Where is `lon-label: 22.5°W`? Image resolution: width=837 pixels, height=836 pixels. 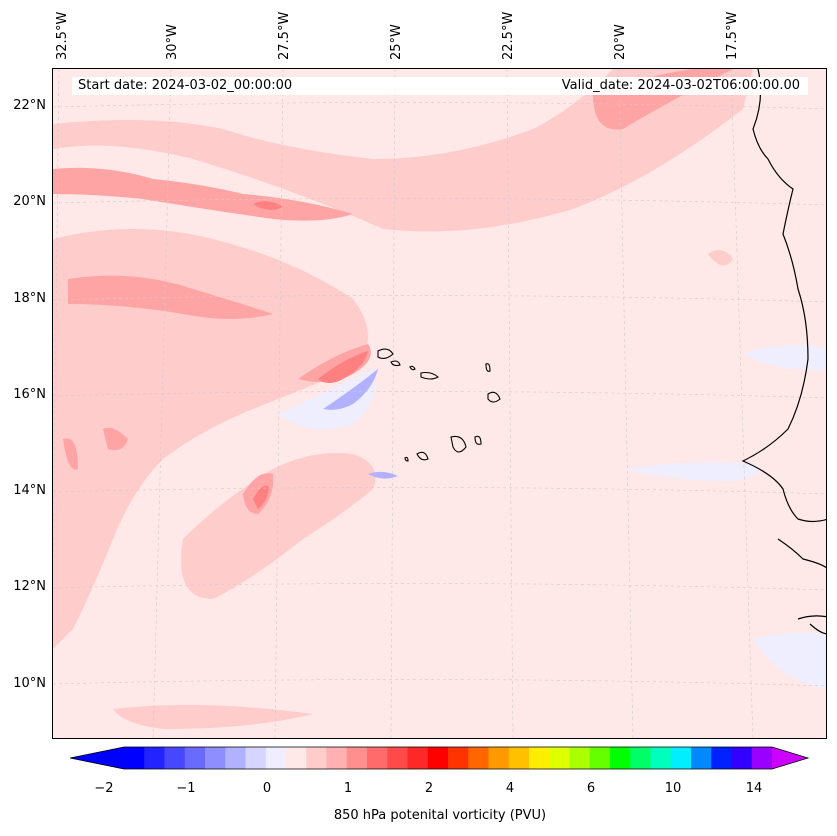 lon-label: 22.5°W is located at coordinates (508, 35).